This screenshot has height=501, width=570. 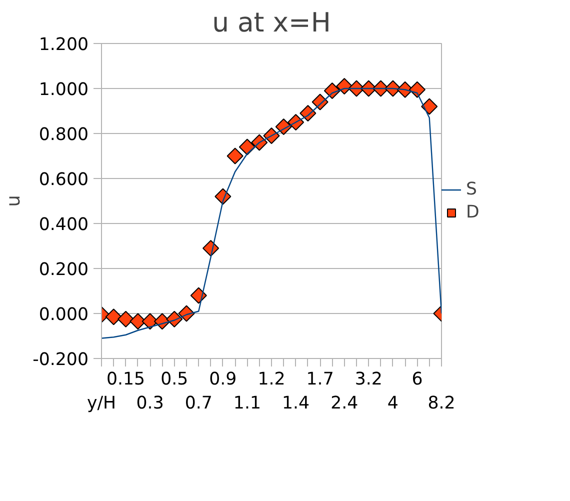 I want to click on x-tick-label: 1.2, so click(x=272, y=380).